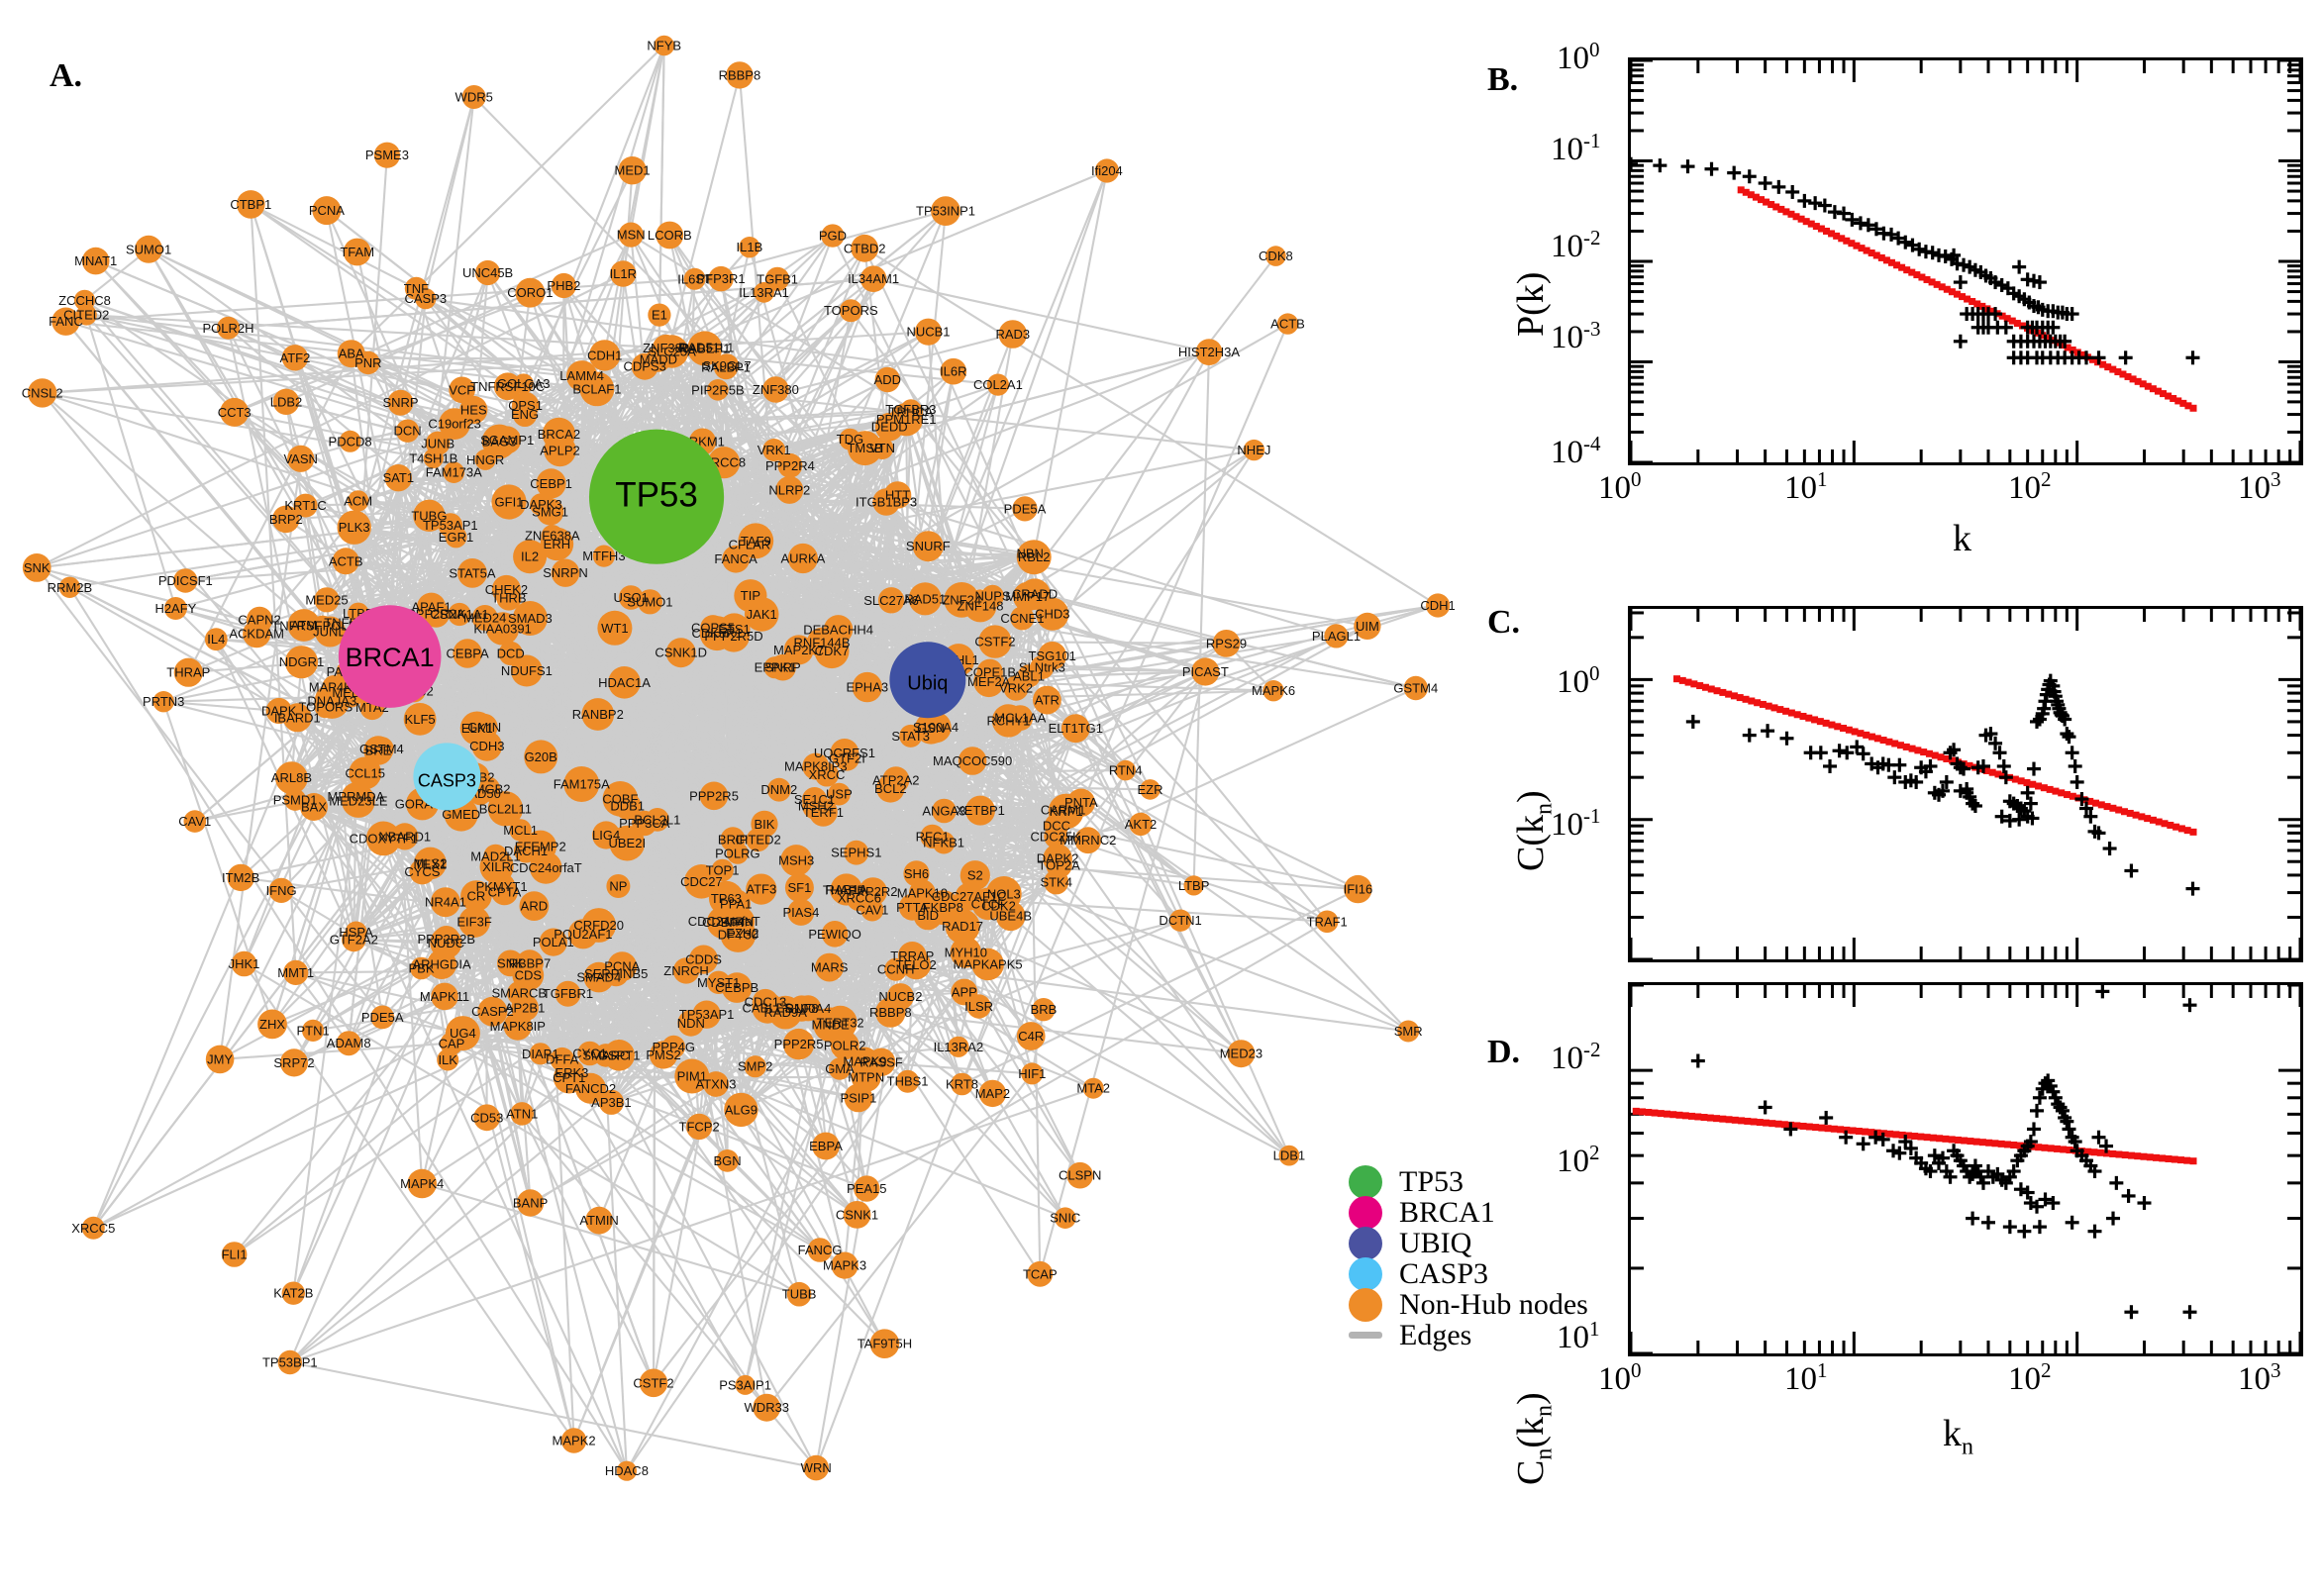 Image resolution: width=2323 pixels, height=1596 pixels. I want to click on svg-text: CCT3, so click(235, 412).